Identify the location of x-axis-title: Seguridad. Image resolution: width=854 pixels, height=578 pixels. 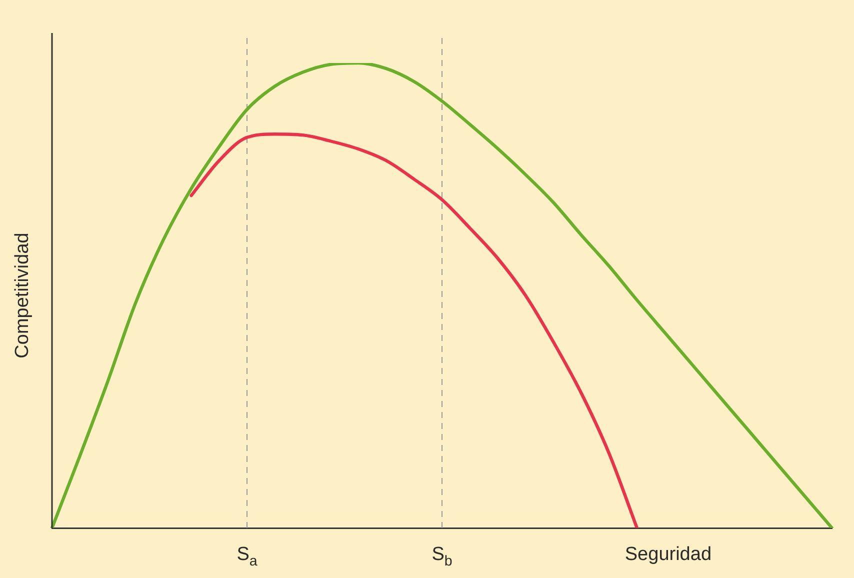
(668, 554).